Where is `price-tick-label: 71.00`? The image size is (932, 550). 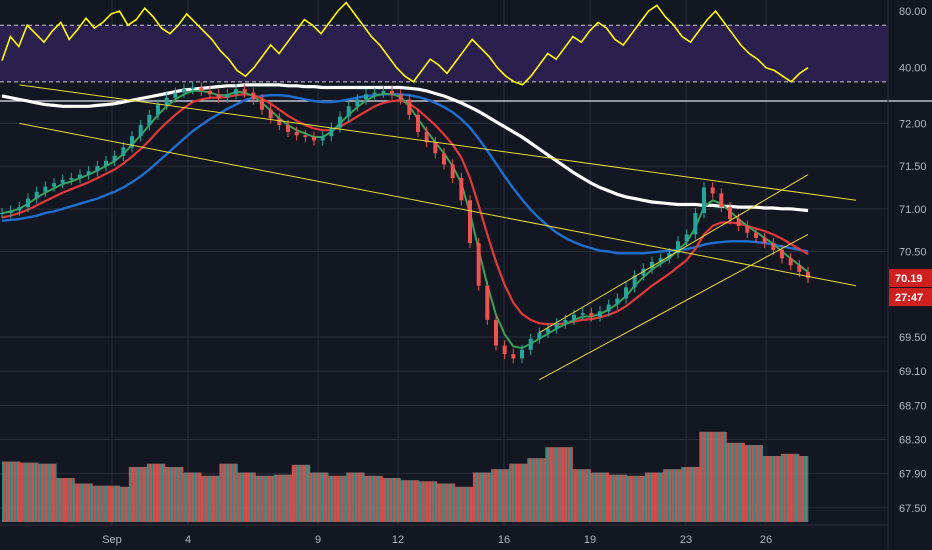 price-tick-label: 71.00 is located at coordinates (913, 210).